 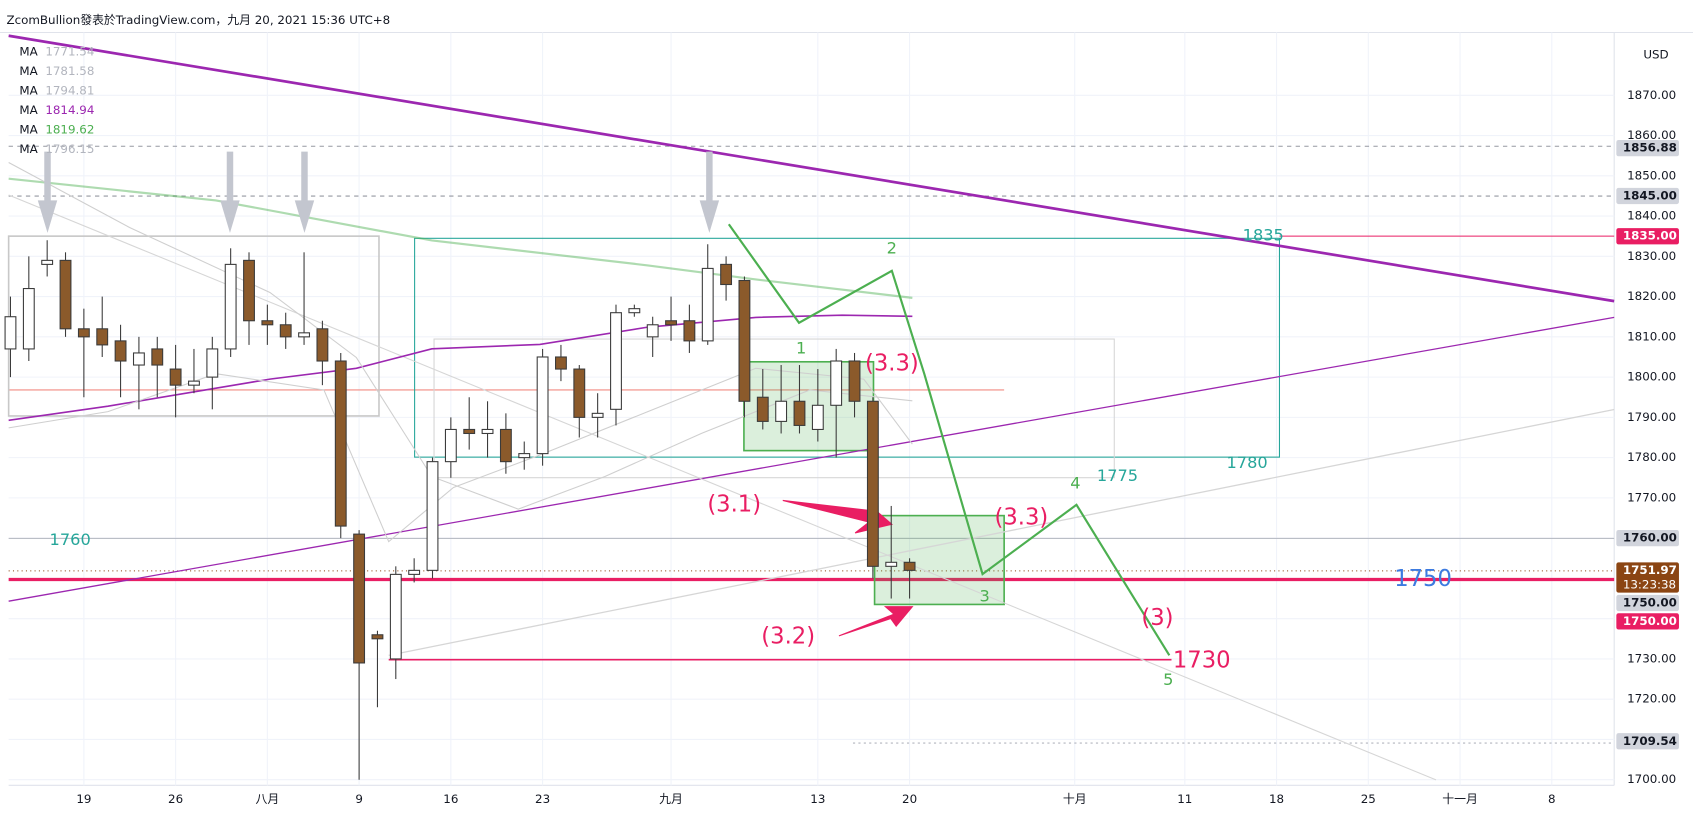 I want to click on ma-legend-value: 1771.54, so click(x=69, y=51).